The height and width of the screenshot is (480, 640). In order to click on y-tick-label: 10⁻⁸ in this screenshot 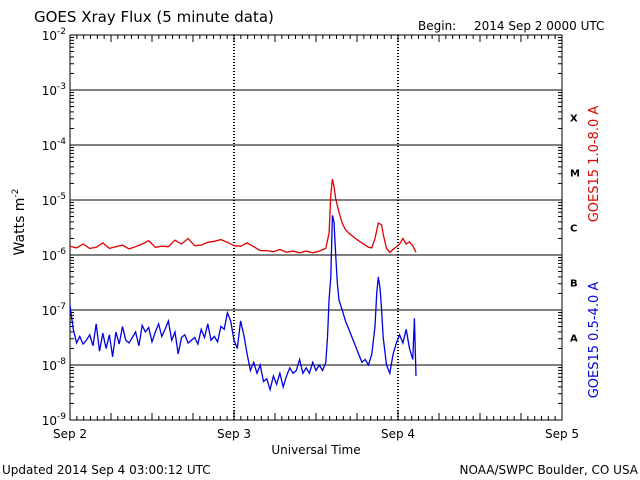, I will do `click(54, 365)`.